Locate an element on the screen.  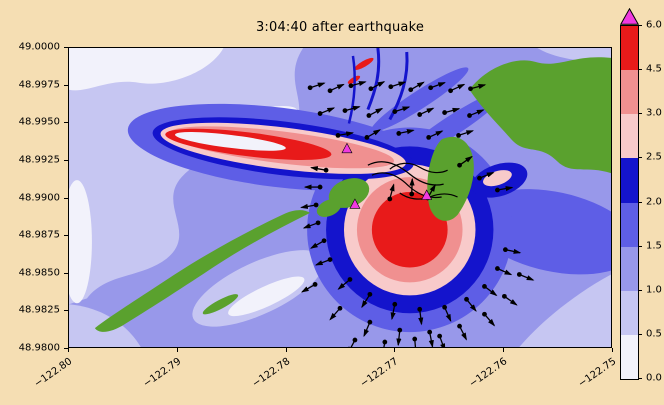
x-tick-label: −122.75 is located at coordinates (597, 373).